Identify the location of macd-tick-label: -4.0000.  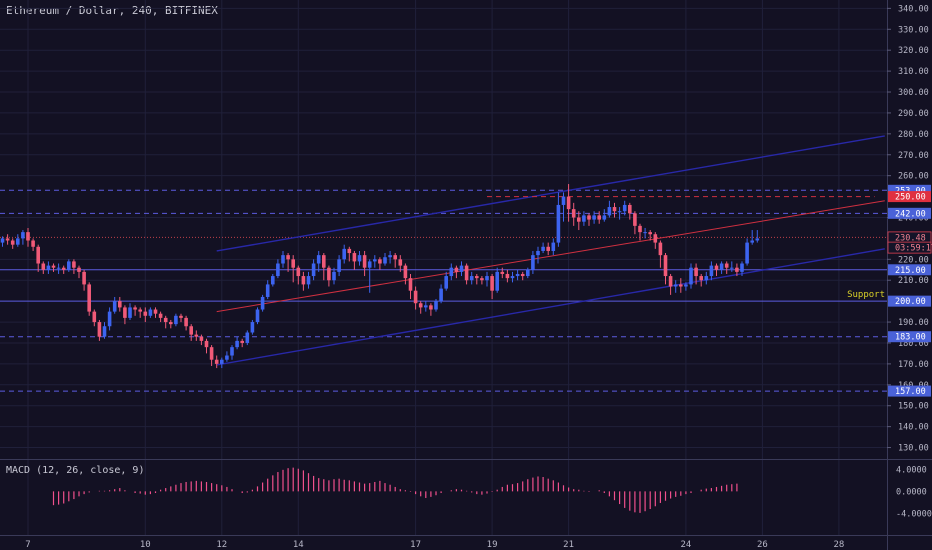
(914, 514).